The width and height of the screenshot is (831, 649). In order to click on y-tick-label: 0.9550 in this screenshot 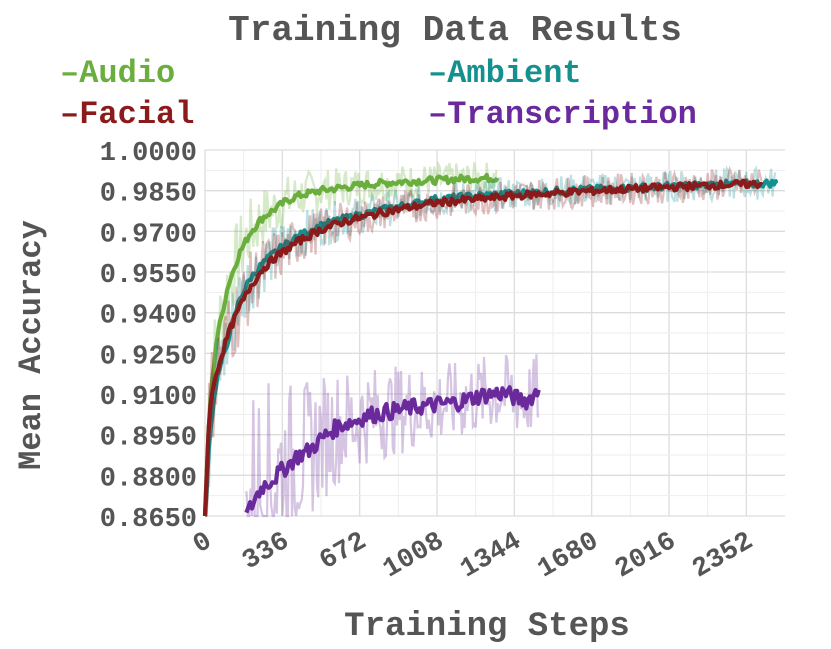, I will do `click(148, 276)`.